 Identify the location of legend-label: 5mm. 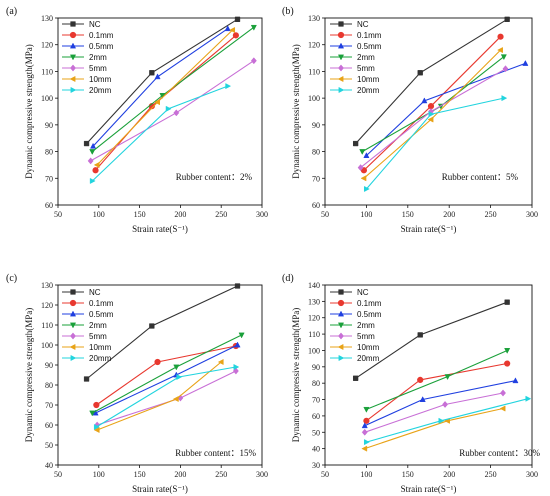
(98, 68).